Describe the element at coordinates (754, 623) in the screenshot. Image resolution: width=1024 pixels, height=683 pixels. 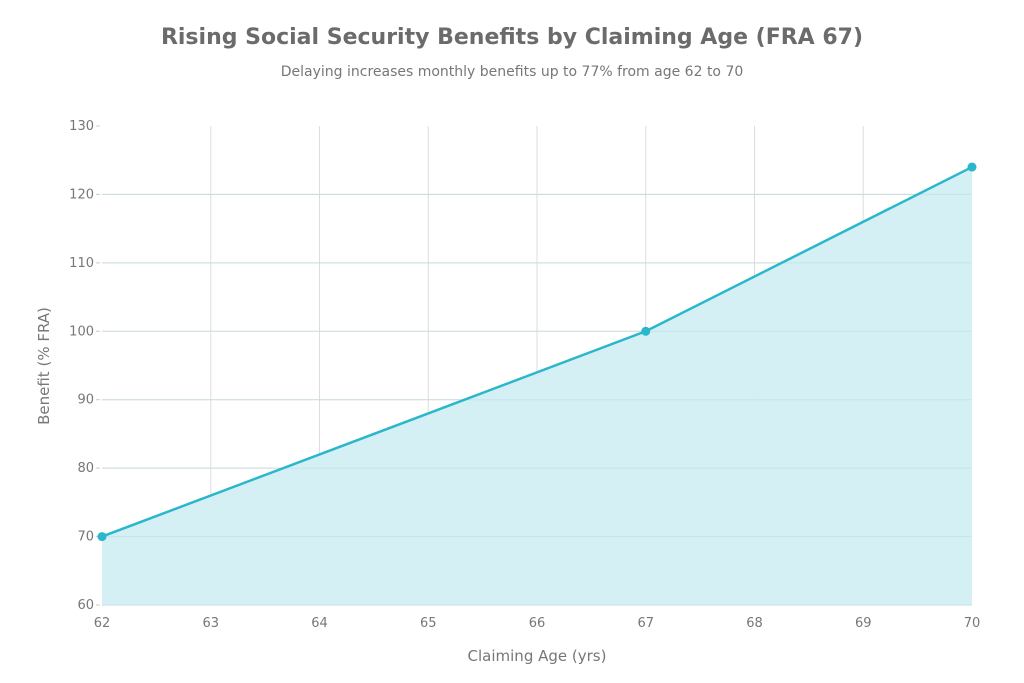
I see `x-tick-label: 68` at that location.